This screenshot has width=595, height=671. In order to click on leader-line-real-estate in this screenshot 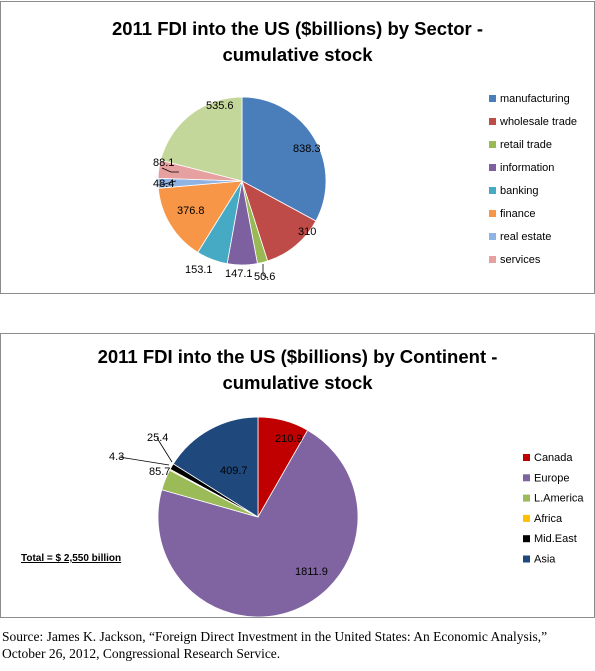, I will do `click(168, 183)`.